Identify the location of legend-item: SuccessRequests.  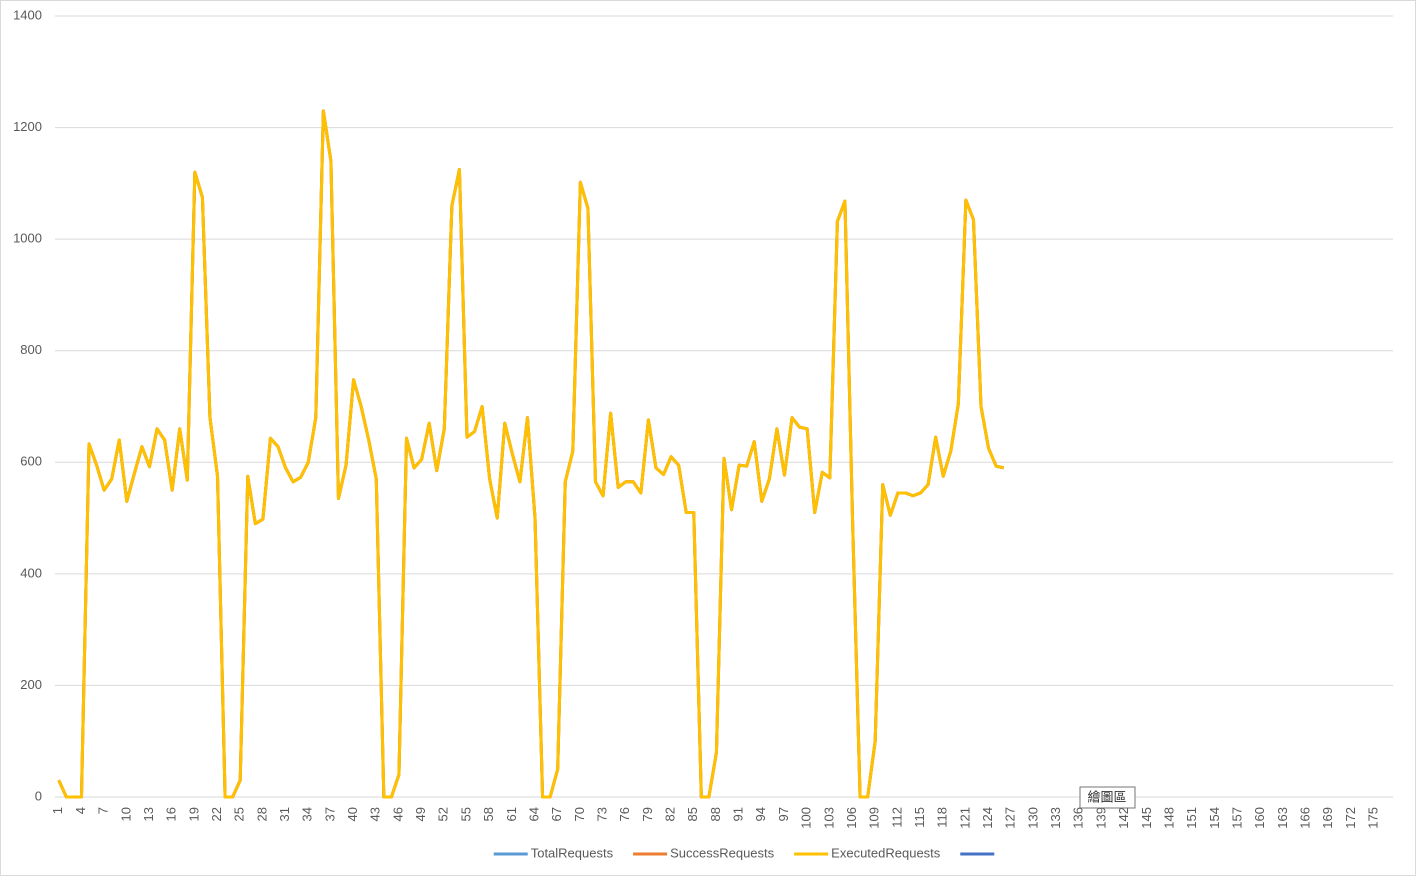
(704, 852).